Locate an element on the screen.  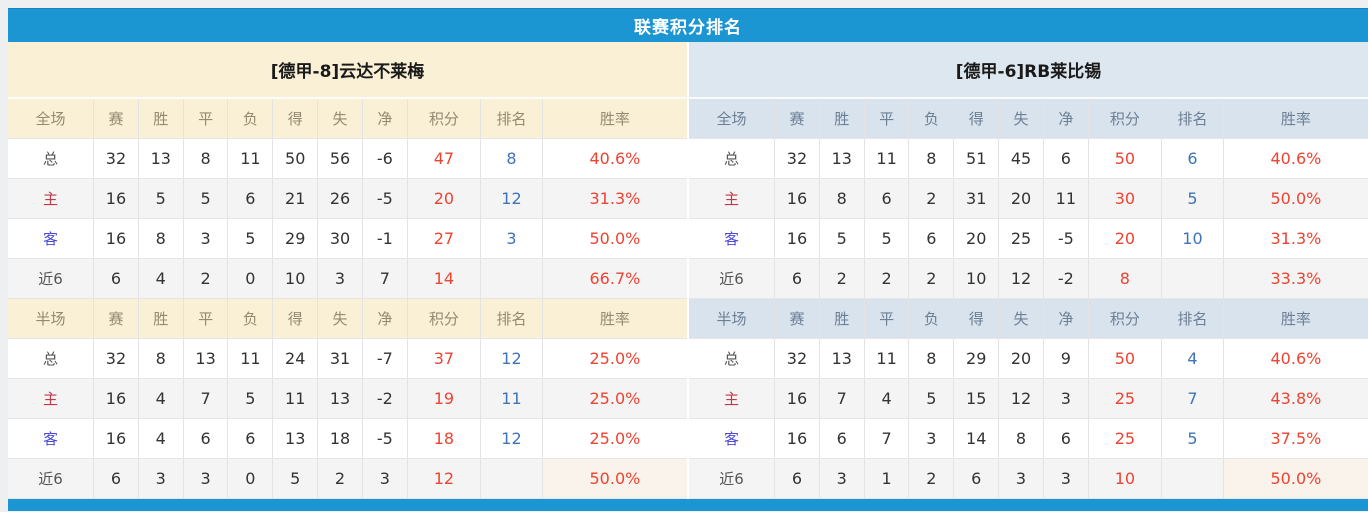
stat-cell-失: 8 is located at coordinates (1021, 438).